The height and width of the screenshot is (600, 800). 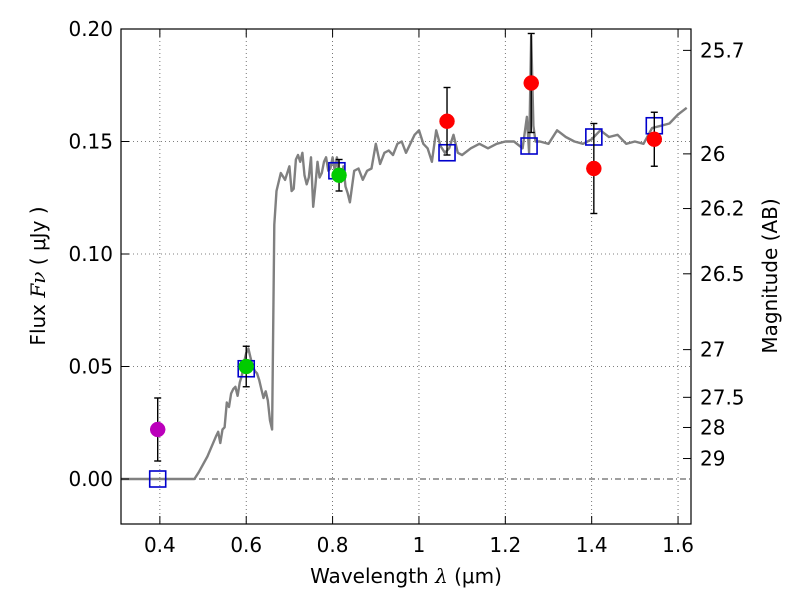 I want to click on y2-tick-label: 26, so click(x=712, y=154).